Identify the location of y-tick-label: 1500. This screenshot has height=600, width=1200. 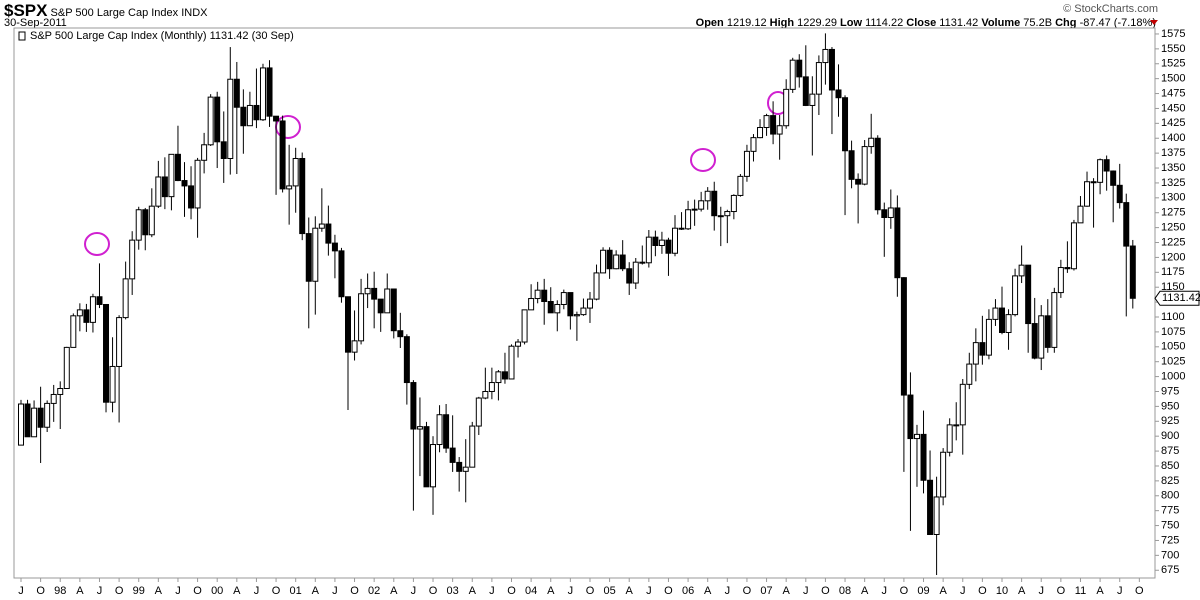
(1173, 79).